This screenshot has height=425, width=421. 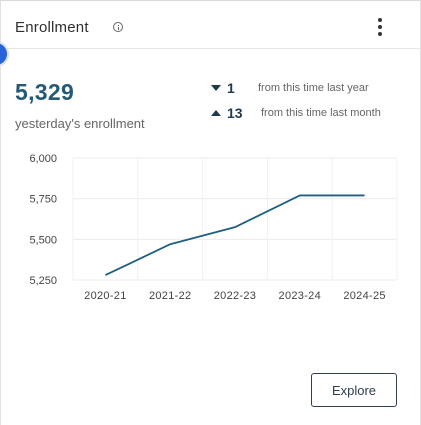 What do you see at coordinates (321, 113) in the screenshot?
I see `change-text: from this time last month` at bounding box center [321, 113].